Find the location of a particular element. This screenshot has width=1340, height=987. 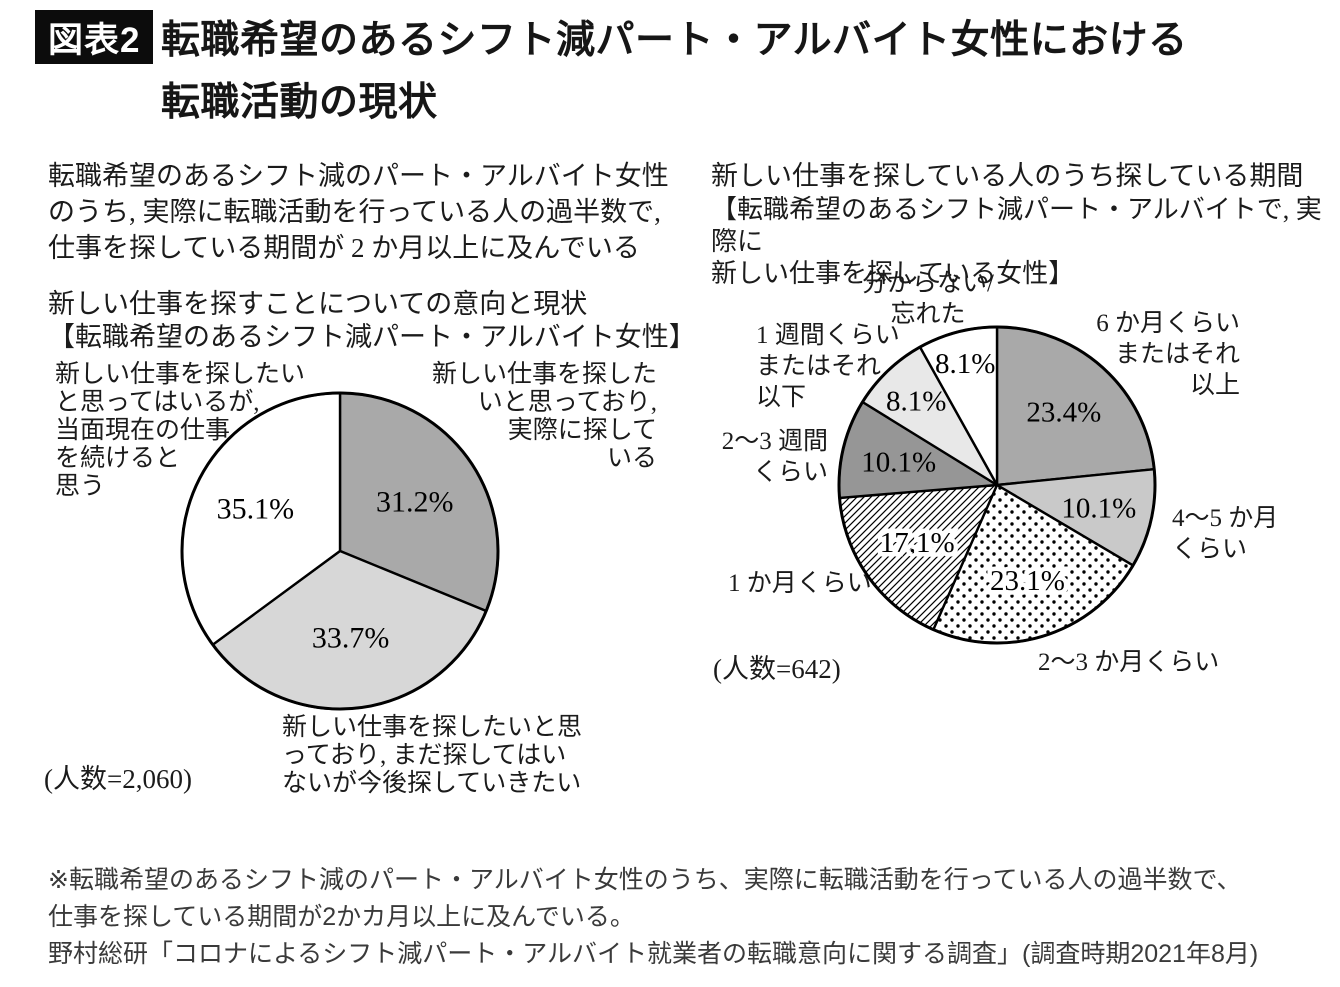

right-pie-label-6-months-or-more: 6 か月くらい またはそれ 以上 is located at coordinates (1168, 354).